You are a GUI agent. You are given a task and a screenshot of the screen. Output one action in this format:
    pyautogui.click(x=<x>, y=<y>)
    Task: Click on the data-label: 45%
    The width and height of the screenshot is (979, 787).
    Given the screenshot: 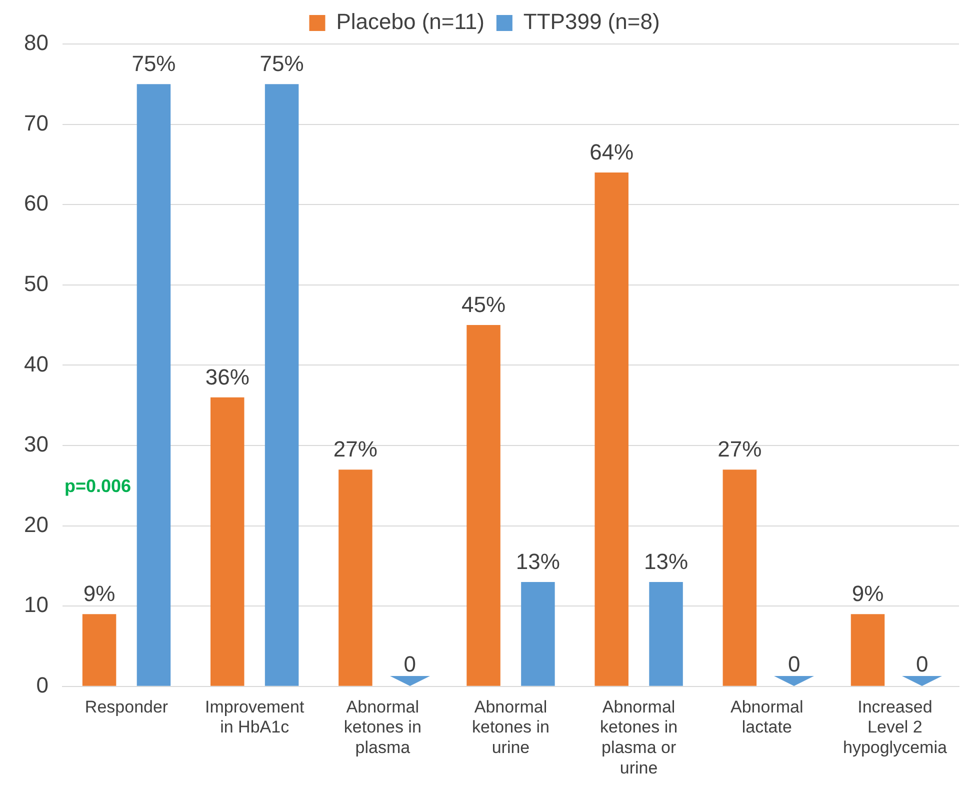 What is the action you would take?
    pyautogui.click(x=483, y=305)
    